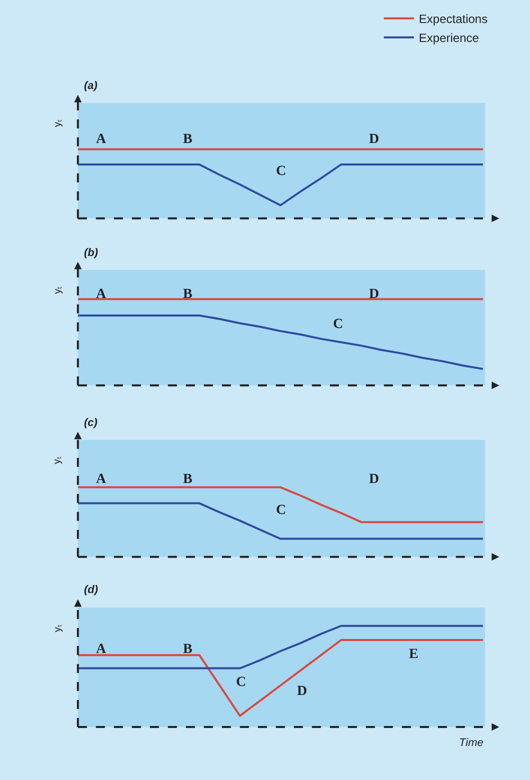 The width and height of the screenshot is (530, 780). Describe the element at coordinates (471, 743) in the screenshot. I see `x-axis-title: Time` at that location.